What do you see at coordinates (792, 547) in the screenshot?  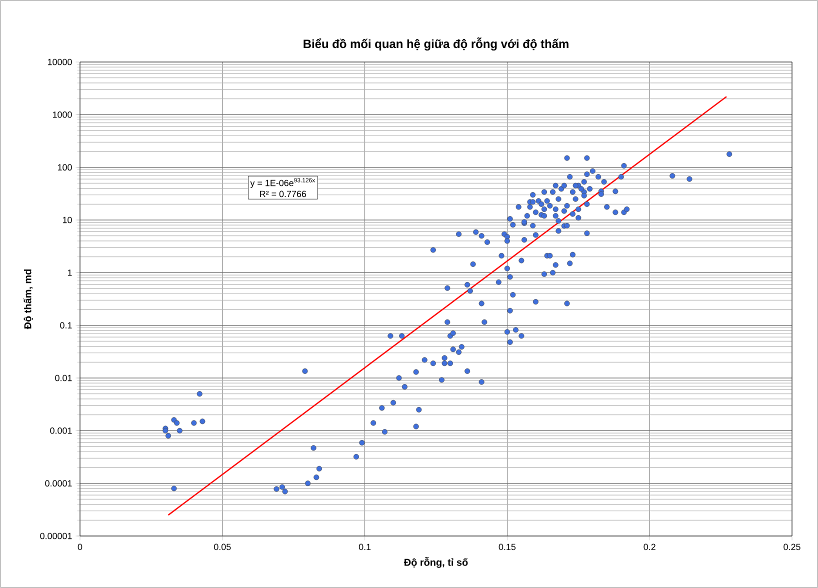 I see `x-tick-label: 0.25` at bounding box center [792, 547].